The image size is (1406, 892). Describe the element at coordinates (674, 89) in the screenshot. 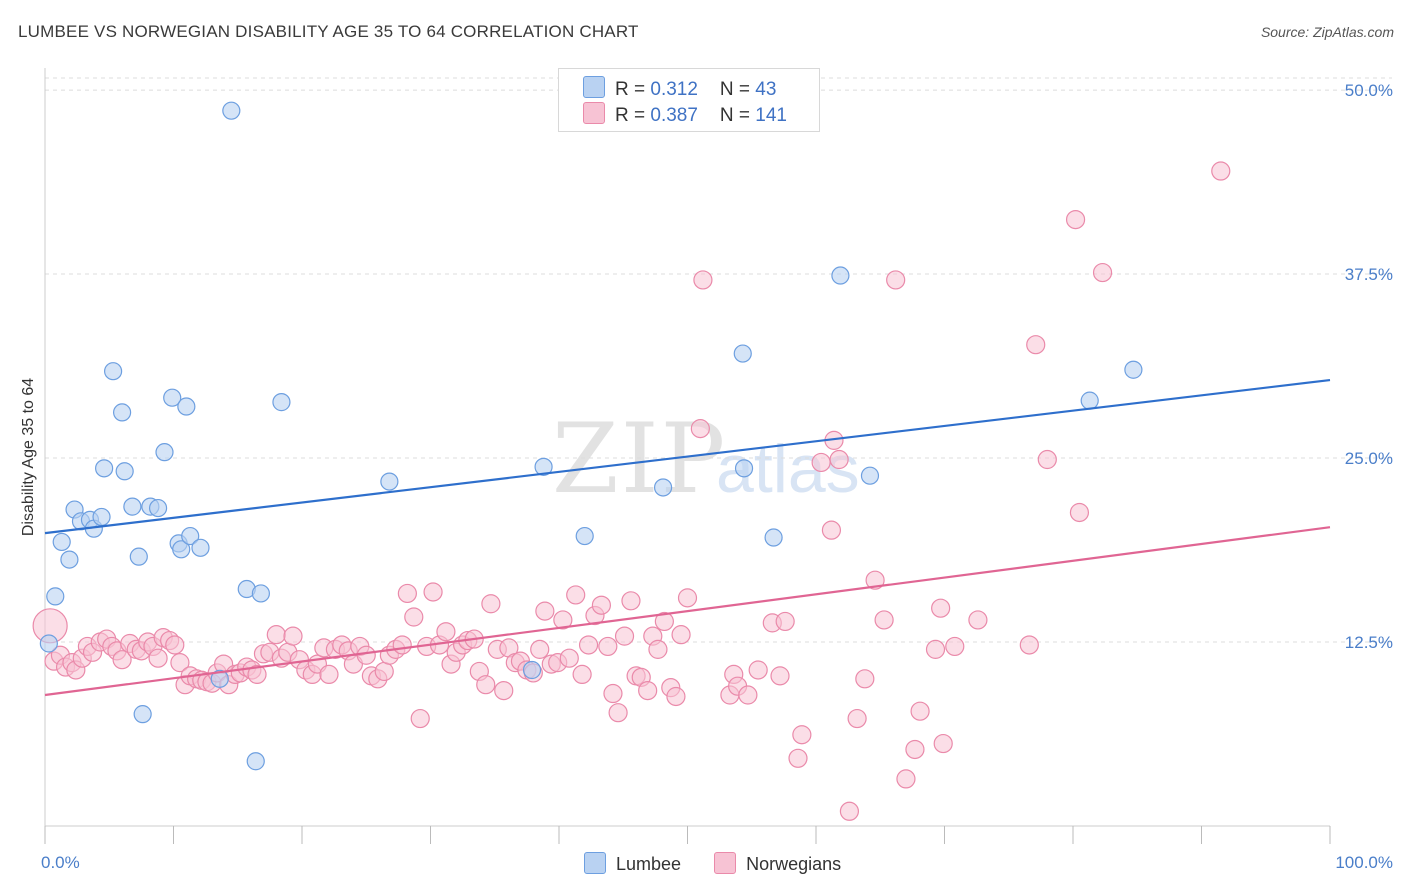

I see `r-value-lumbee: 0.312` at that location.